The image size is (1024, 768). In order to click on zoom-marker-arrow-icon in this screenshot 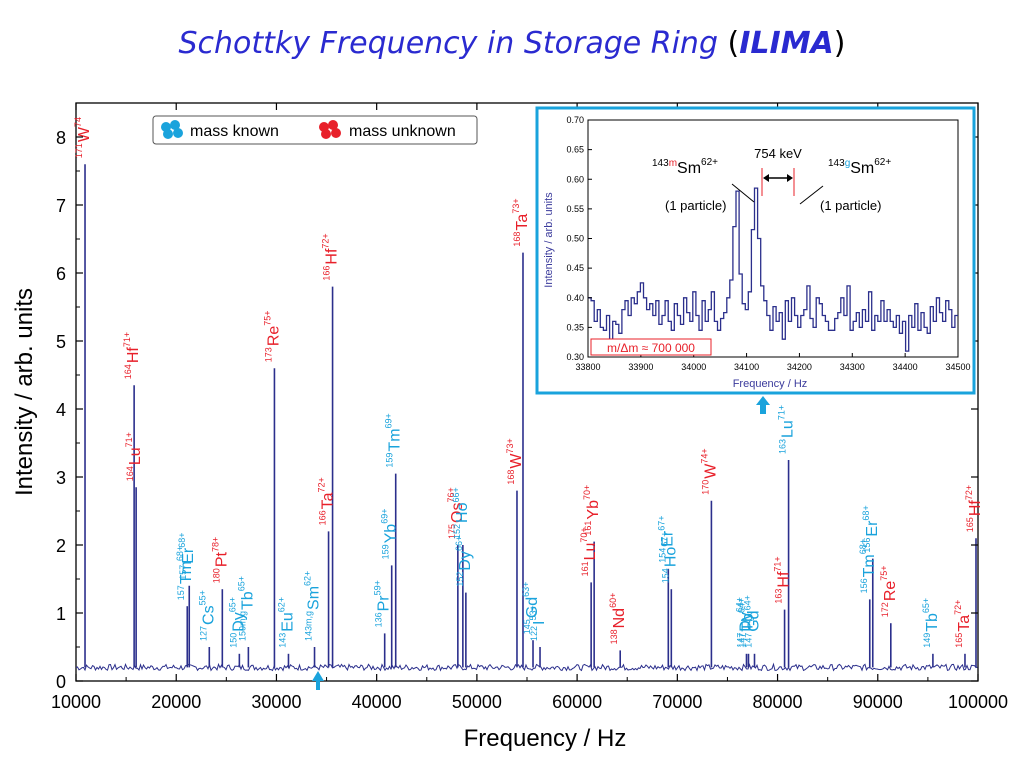, I will do `click(318, 680)`.